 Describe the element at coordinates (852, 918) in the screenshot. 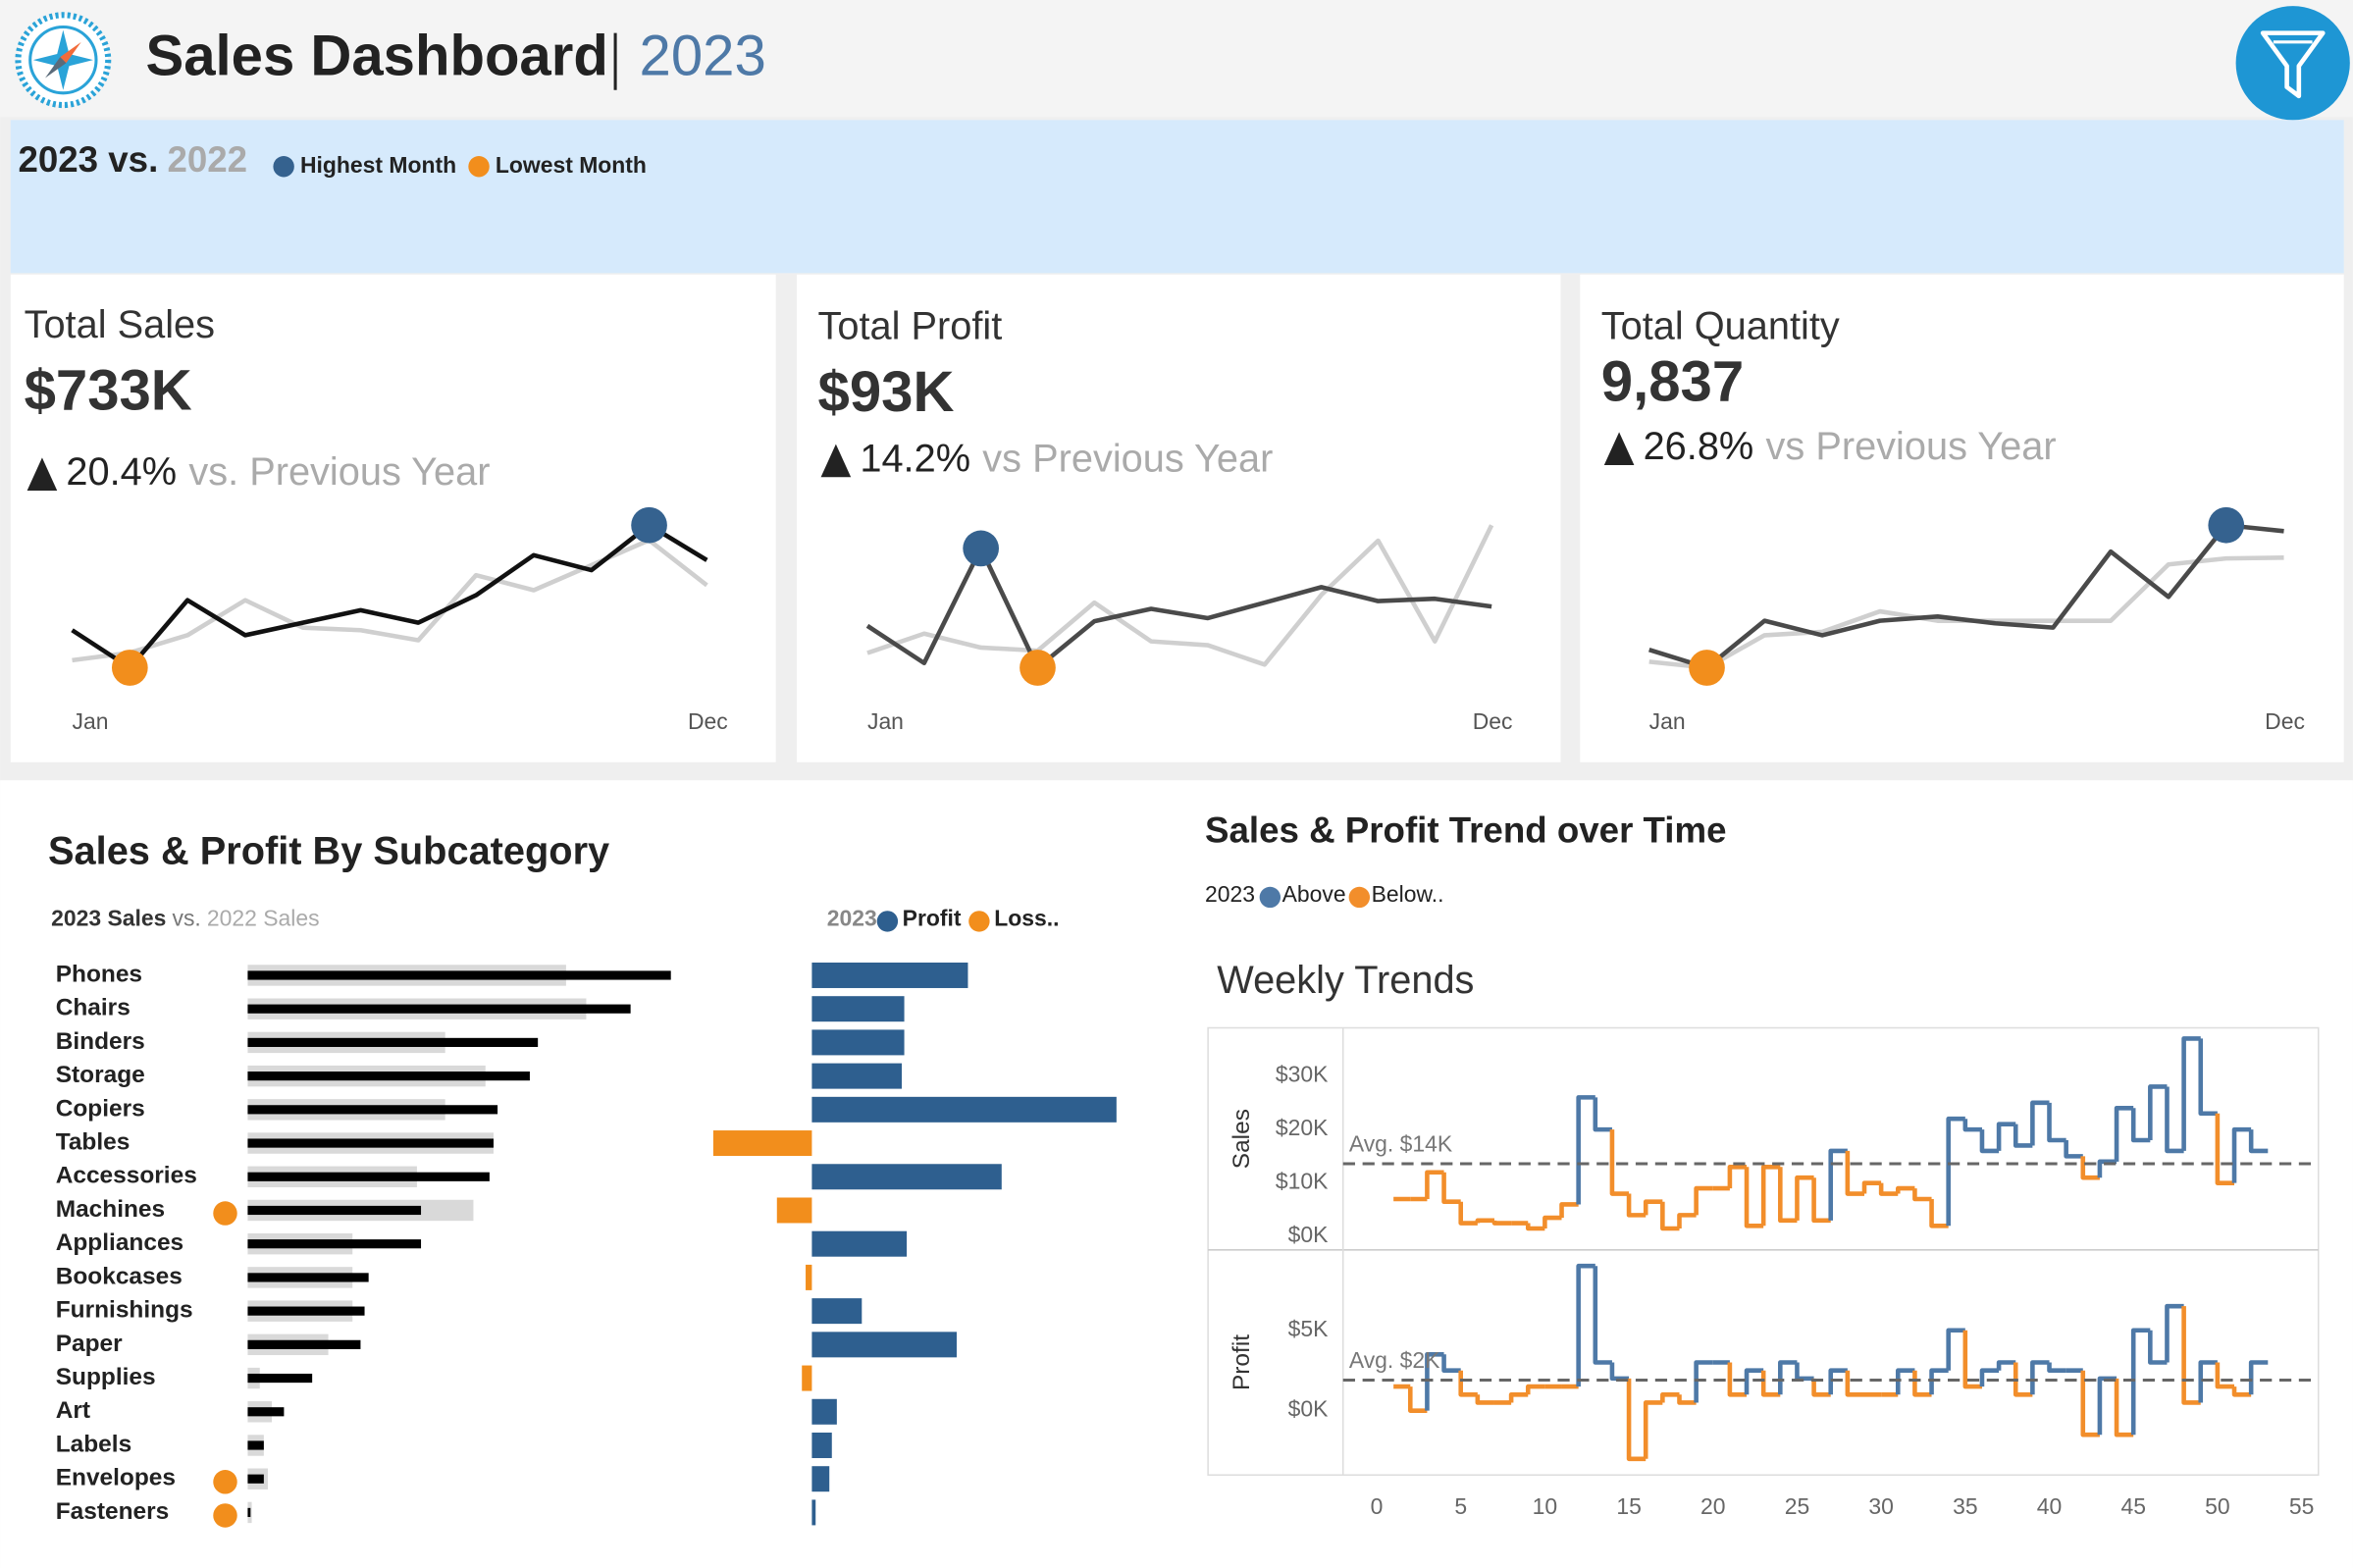

I see `legend: 2023` at that location.